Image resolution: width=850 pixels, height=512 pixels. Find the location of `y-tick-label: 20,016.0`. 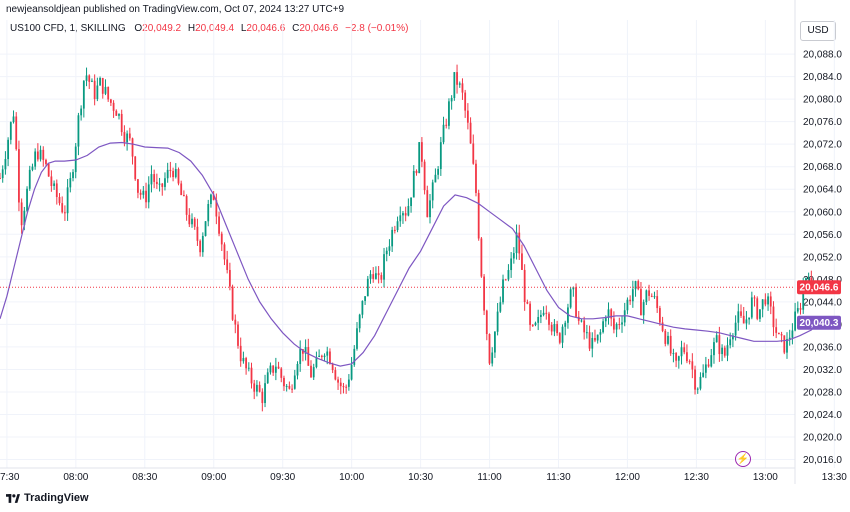

y-tick-label: 20,016.0 is located at coordinates (822, 460).